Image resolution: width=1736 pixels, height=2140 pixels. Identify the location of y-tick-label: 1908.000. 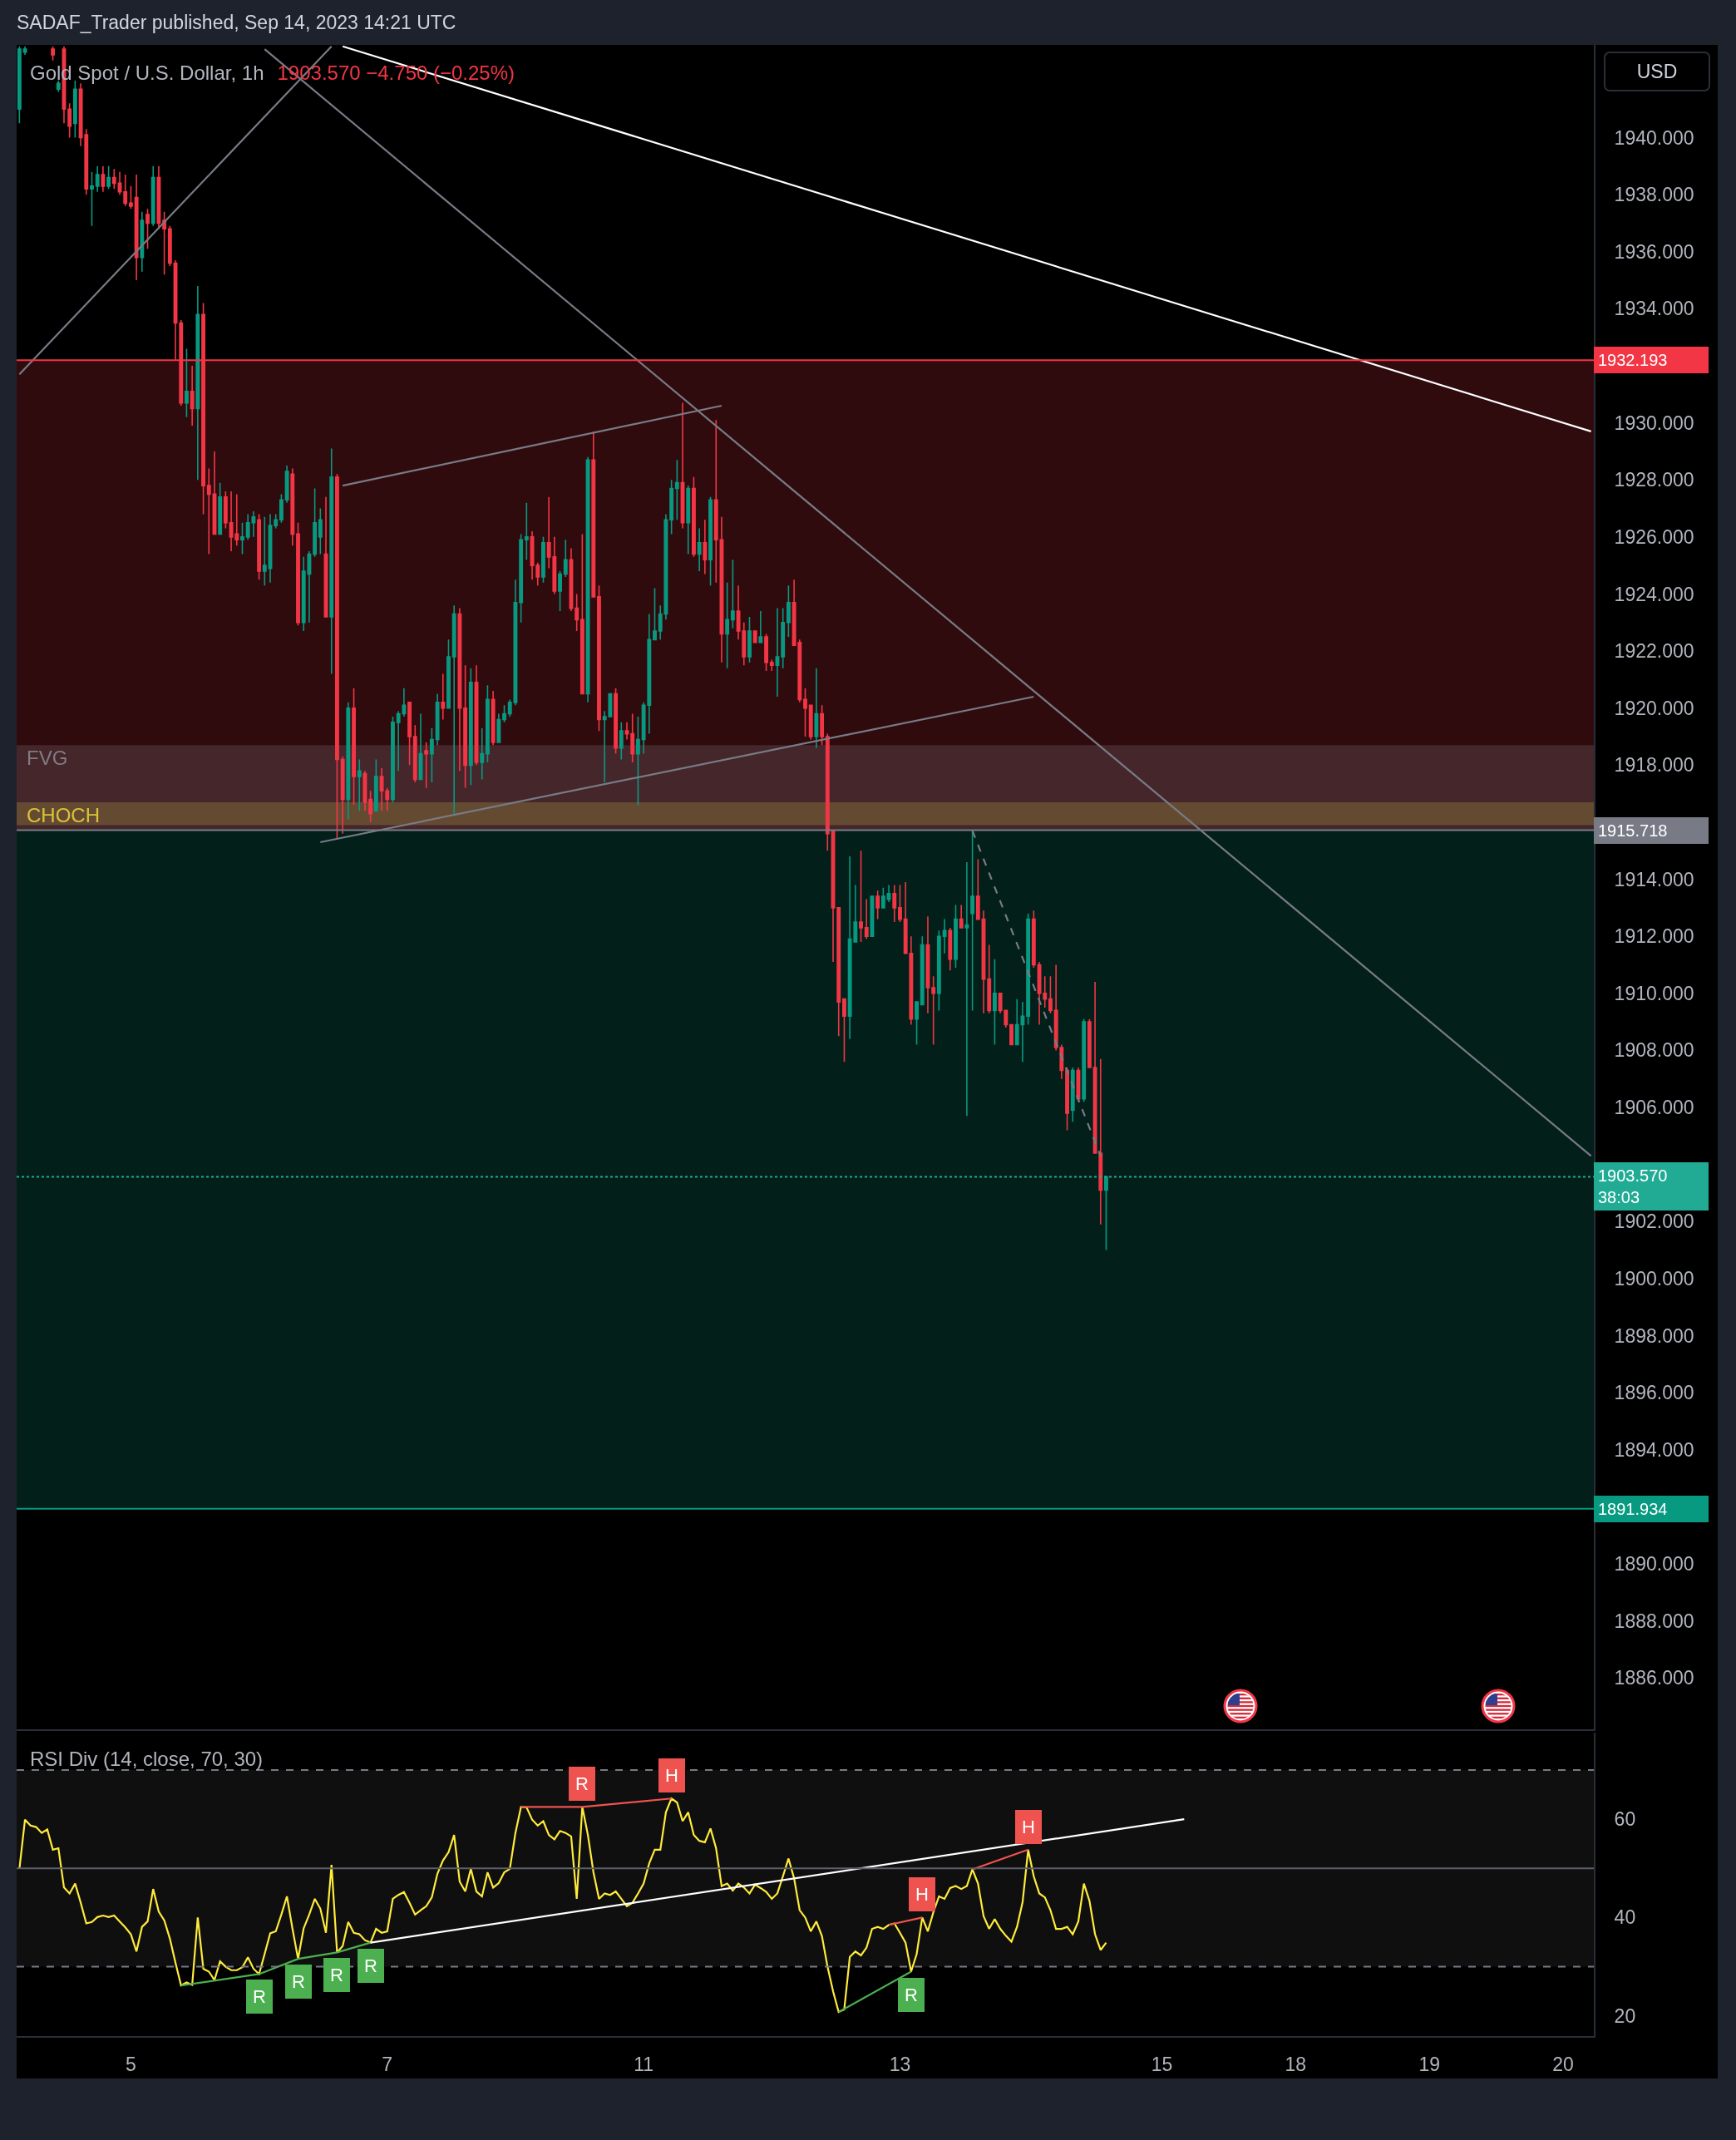
(1654, 1050).